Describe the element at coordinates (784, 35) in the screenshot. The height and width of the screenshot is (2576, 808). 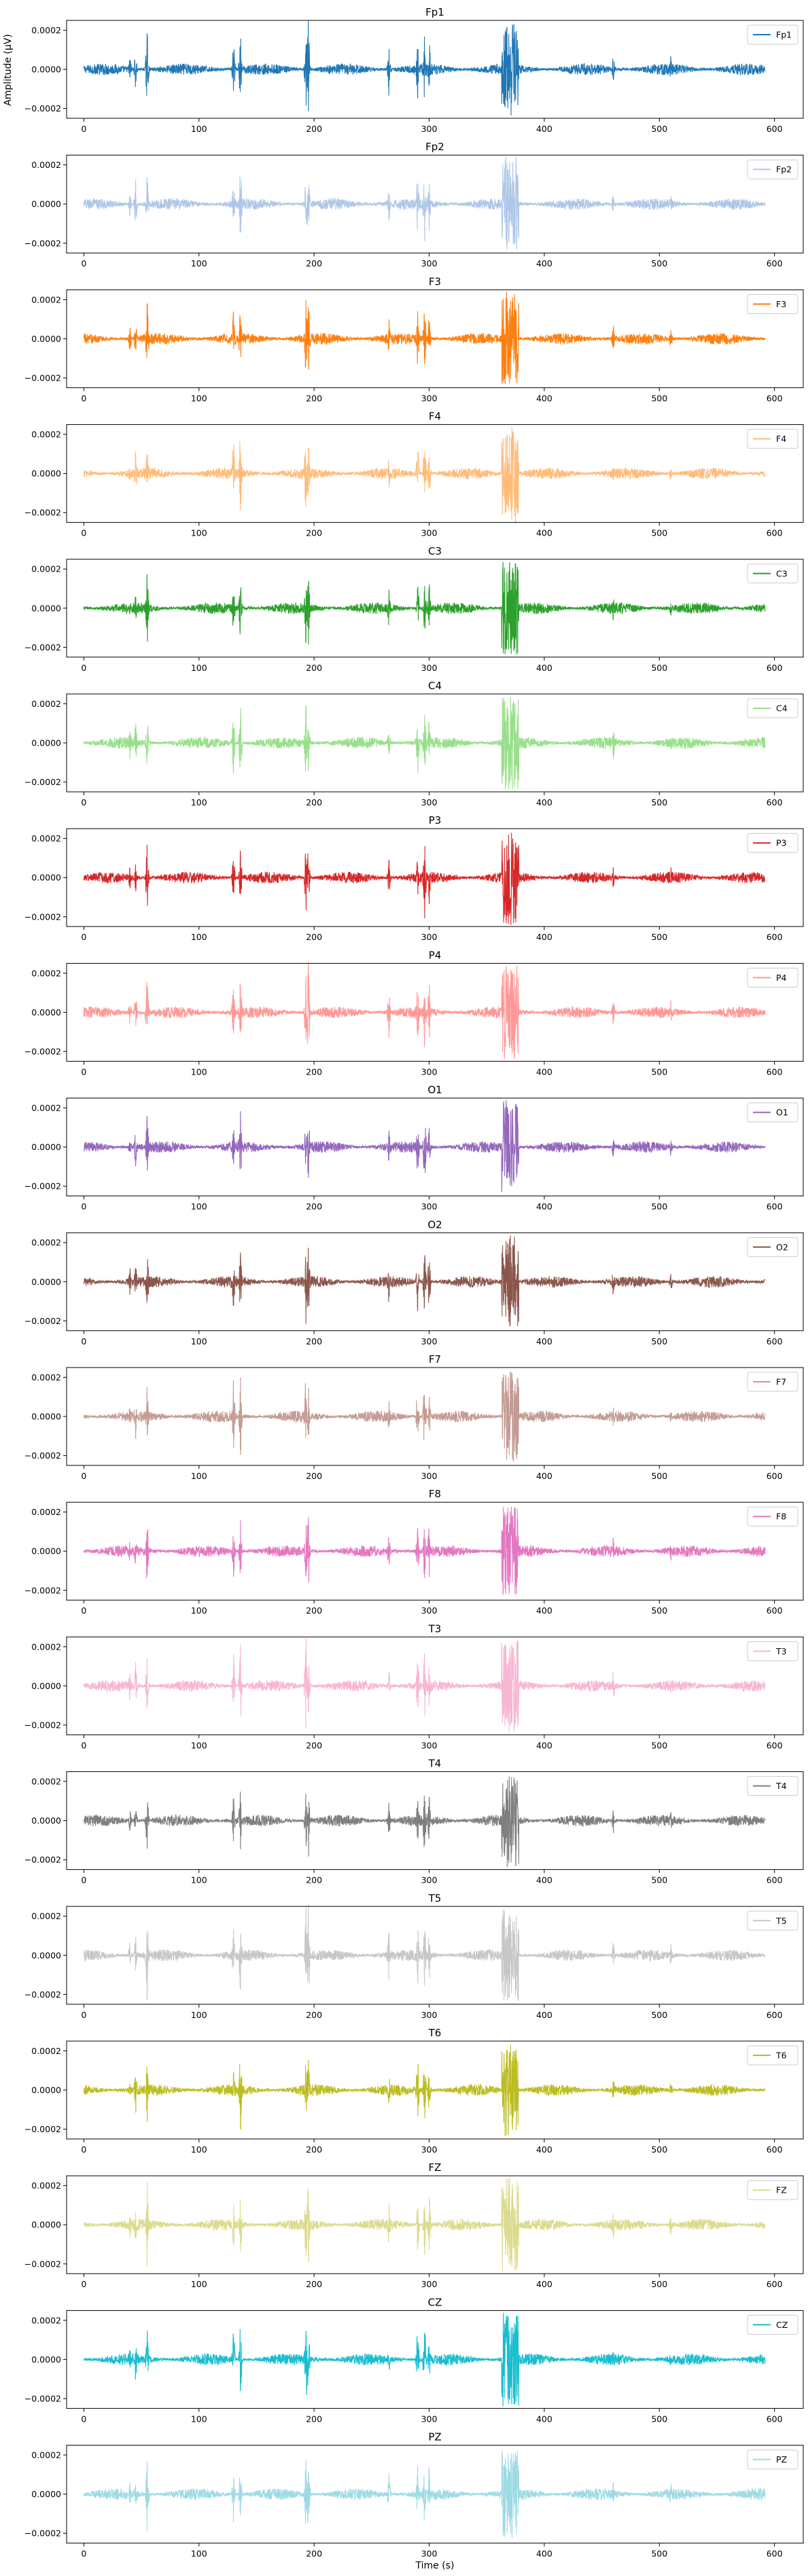
I see `legend-label: Fp1` at that location.